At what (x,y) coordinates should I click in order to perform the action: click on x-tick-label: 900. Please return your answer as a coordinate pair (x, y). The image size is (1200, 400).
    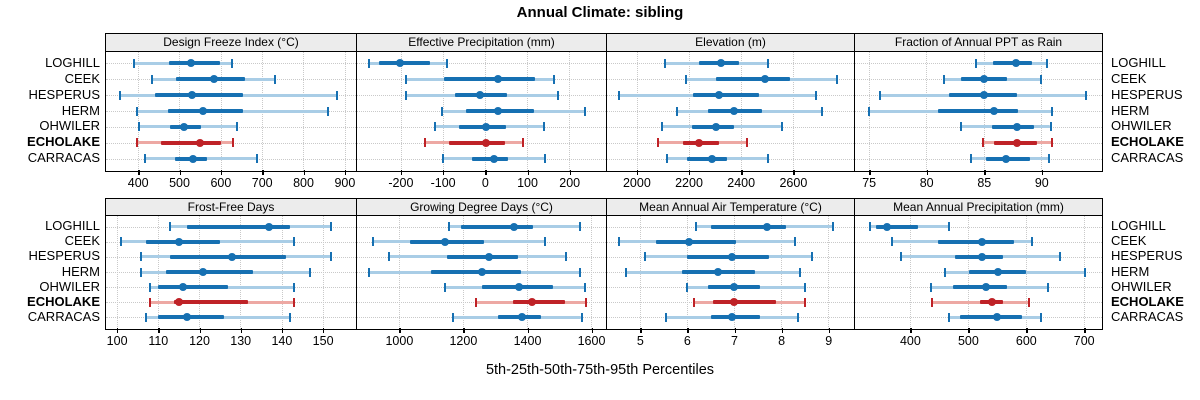
    Looking at the image, I should click on (345, 183).